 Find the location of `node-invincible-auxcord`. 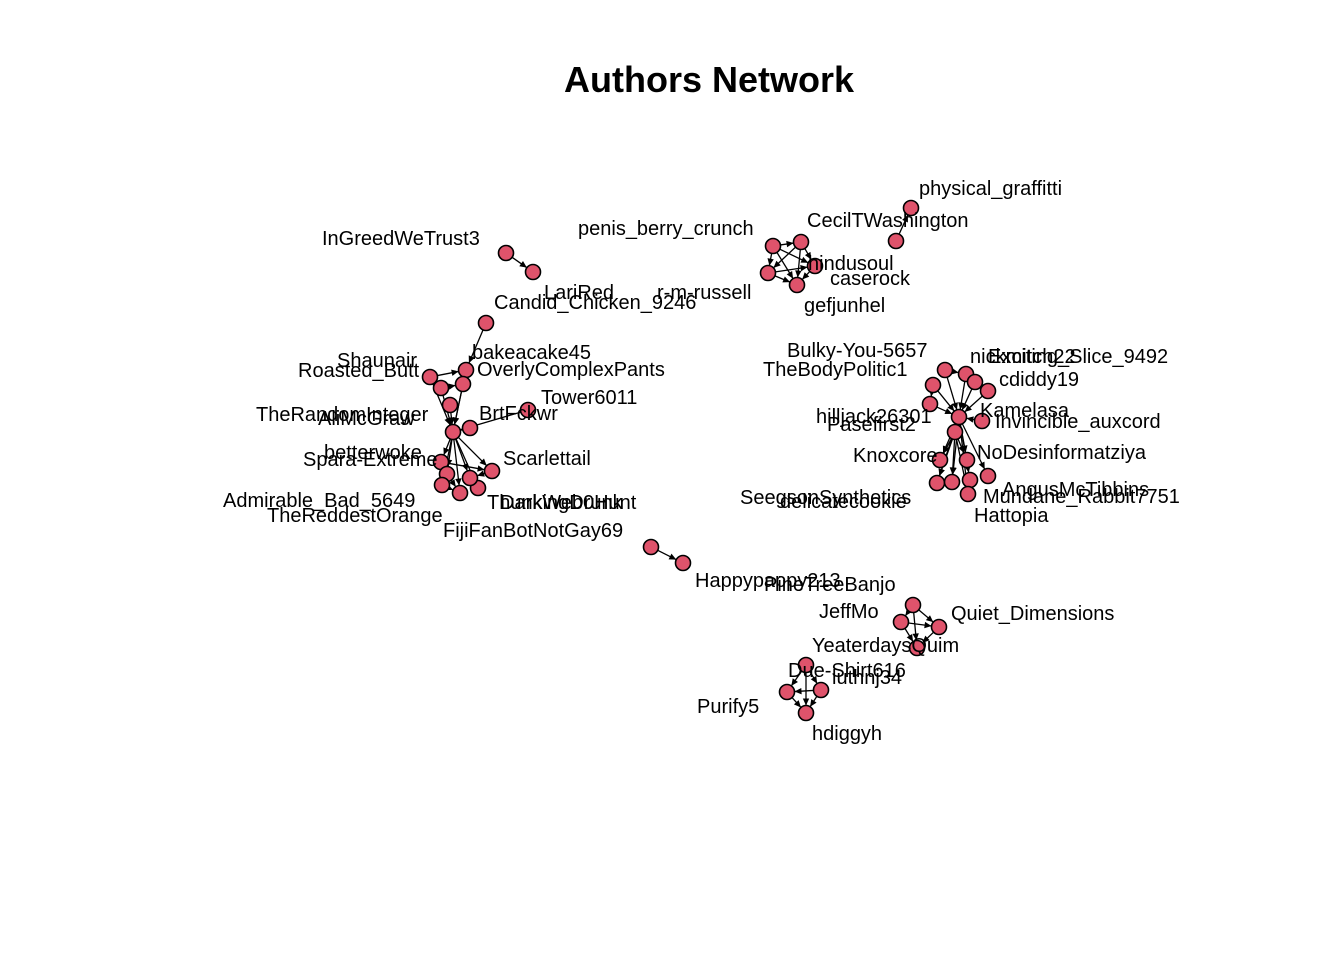

node-invincible-auxcord is located at coordinates (982, 421).